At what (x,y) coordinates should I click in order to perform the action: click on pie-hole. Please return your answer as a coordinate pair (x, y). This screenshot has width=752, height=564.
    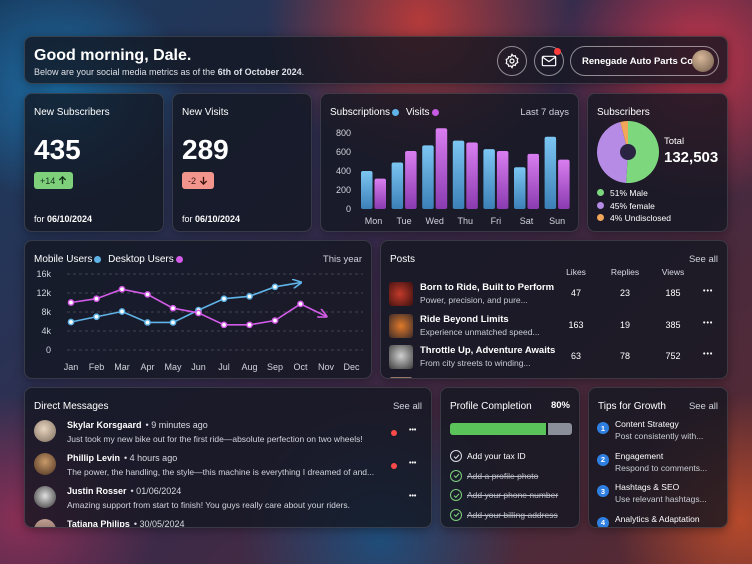
    Looking at the image, I should click on (628, 152).